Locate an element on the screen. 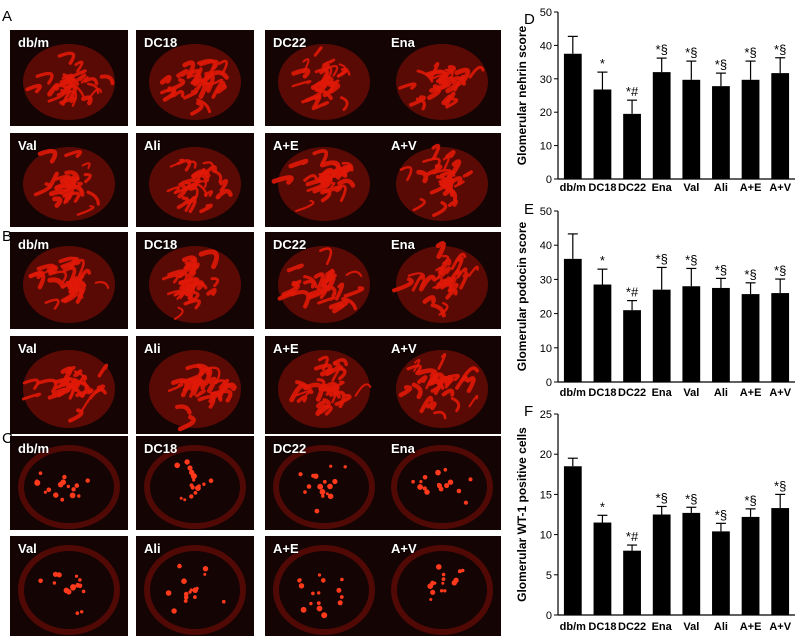 The width and height of the screenshot is (800, 642). micrograph-c-dbm: db/m is located at coordinates (69, 483).